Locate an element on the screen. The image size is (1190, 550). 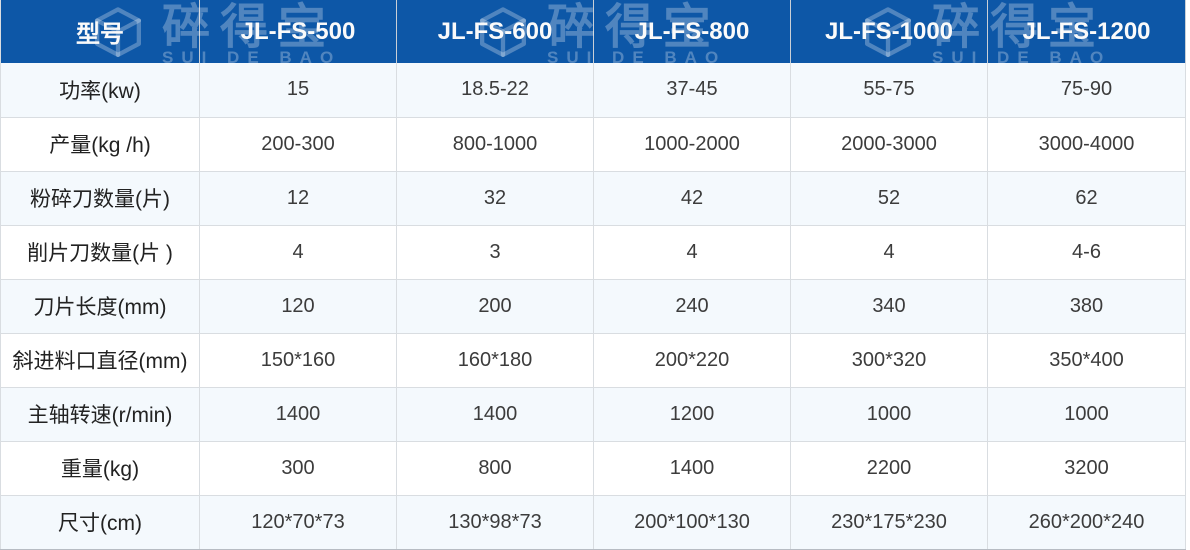
spec-value-cell: 62 is located at coordinates (1086, 198).